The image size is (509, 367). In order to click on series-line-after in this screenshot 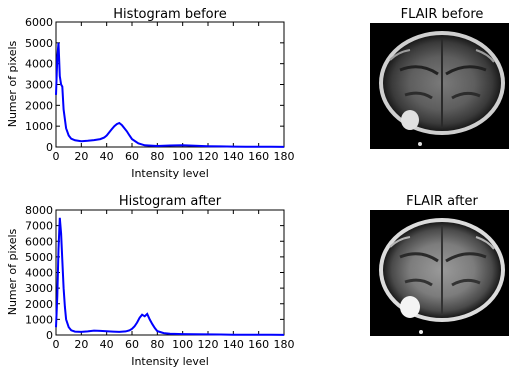, I will do `click(170, 276)`.